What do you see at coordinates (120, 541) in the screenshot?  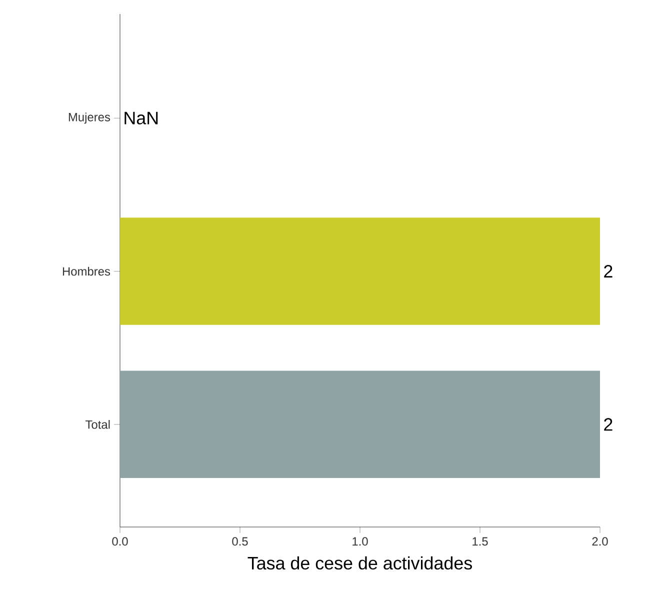 I see `x-tick-label: 0.0` at bounding box center [120, 541].